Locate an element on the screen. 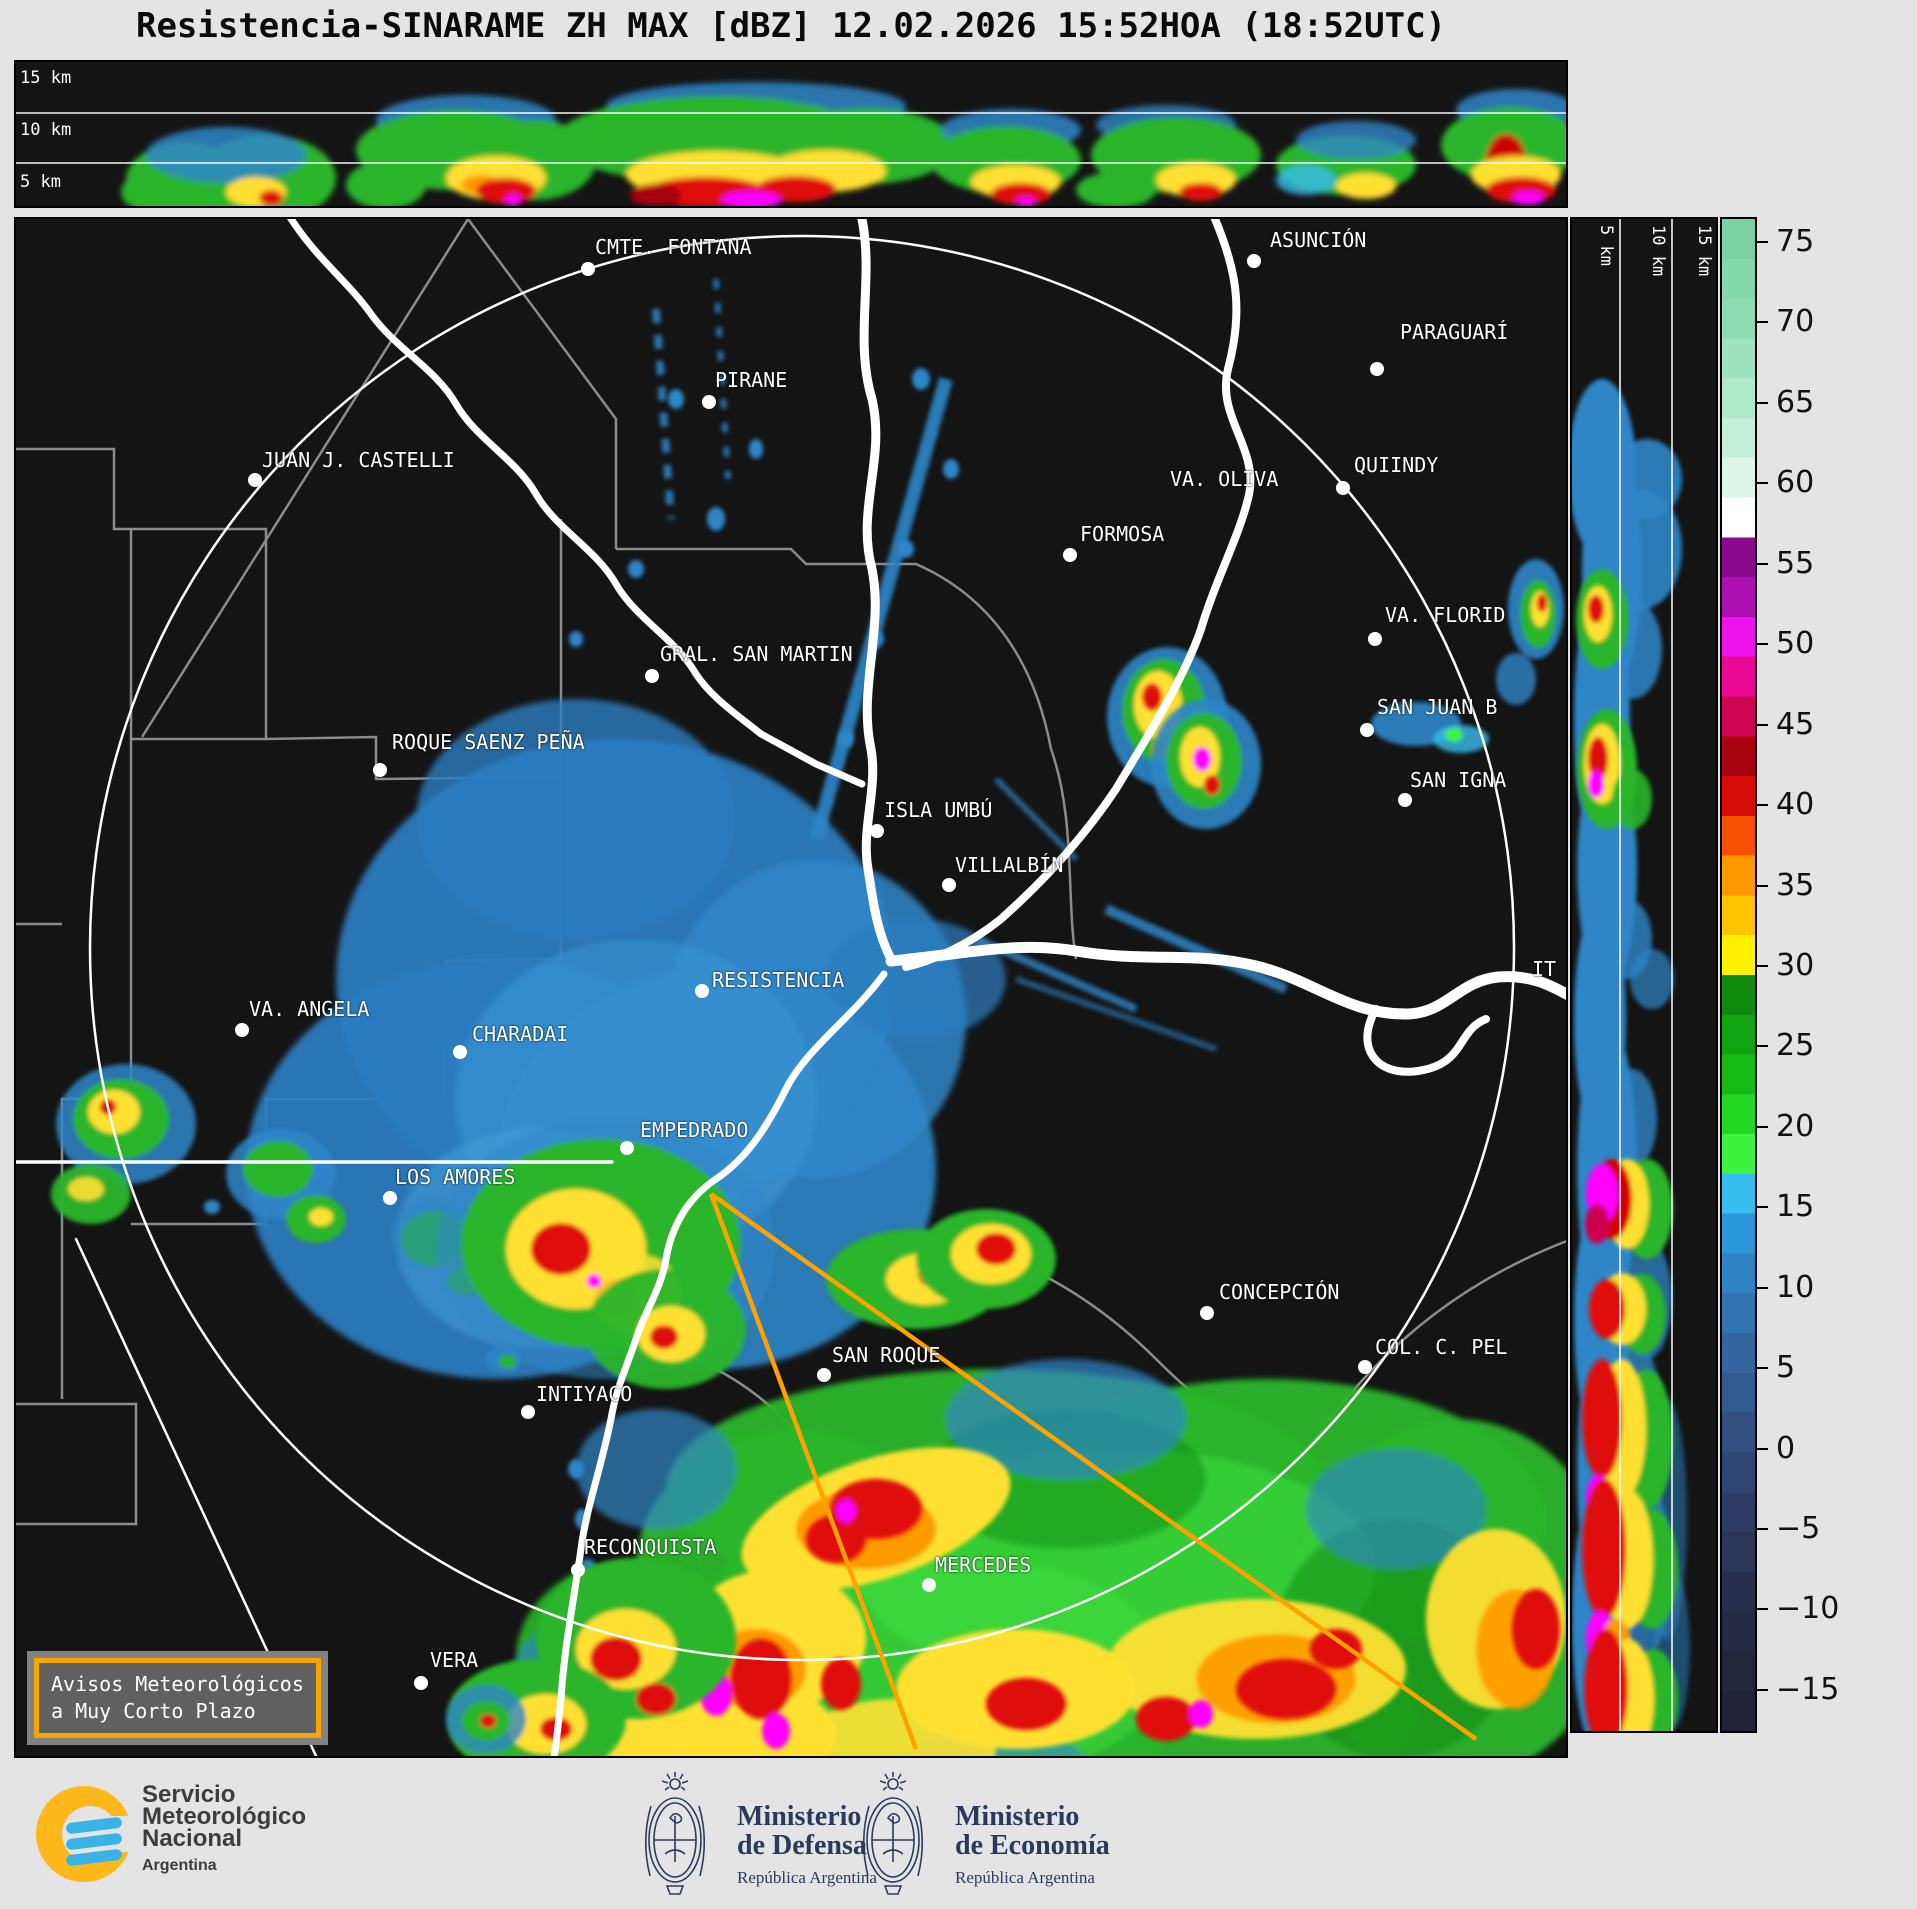  colorbar-tick-label: 65 is located at coordinates (1795, 402).